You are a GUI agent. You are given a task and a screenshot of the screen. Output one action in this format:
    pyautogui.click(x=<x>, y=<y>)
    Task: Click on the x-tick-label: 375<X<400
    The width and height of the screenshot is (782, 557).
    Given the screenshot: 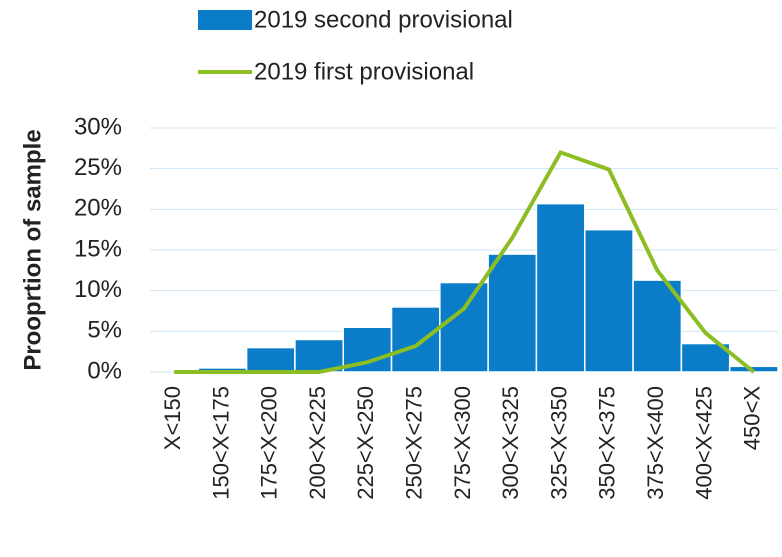 What is the action you would take?
    pyautogui.click(x=655, y=443)
    